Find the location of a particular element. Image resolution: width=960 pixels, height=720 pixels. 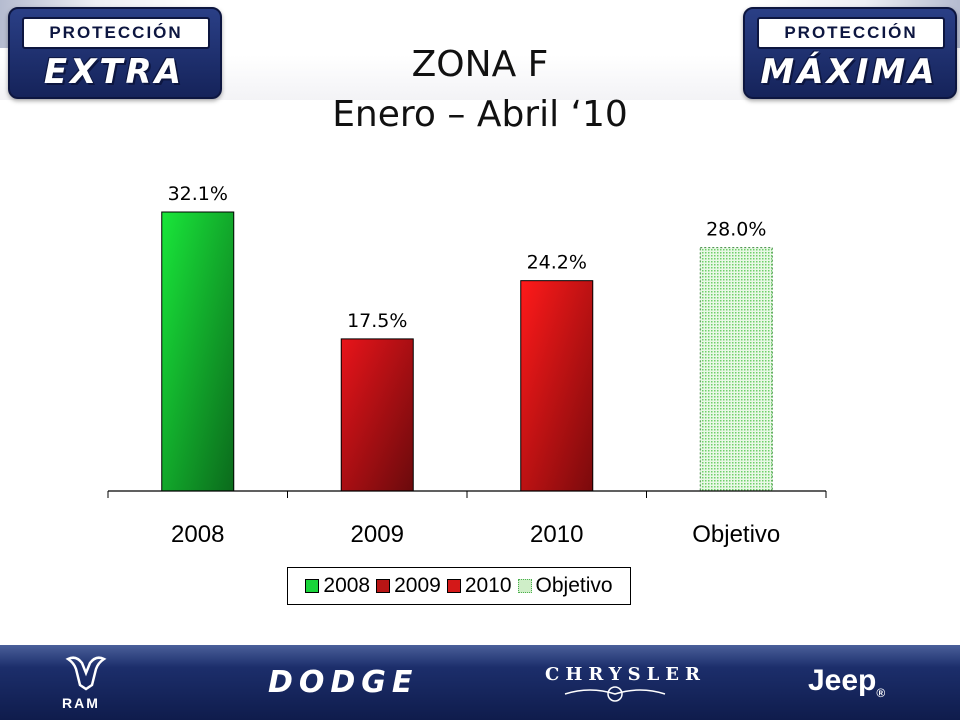

legend-label: 2009 is located at coordinates (417, 585).